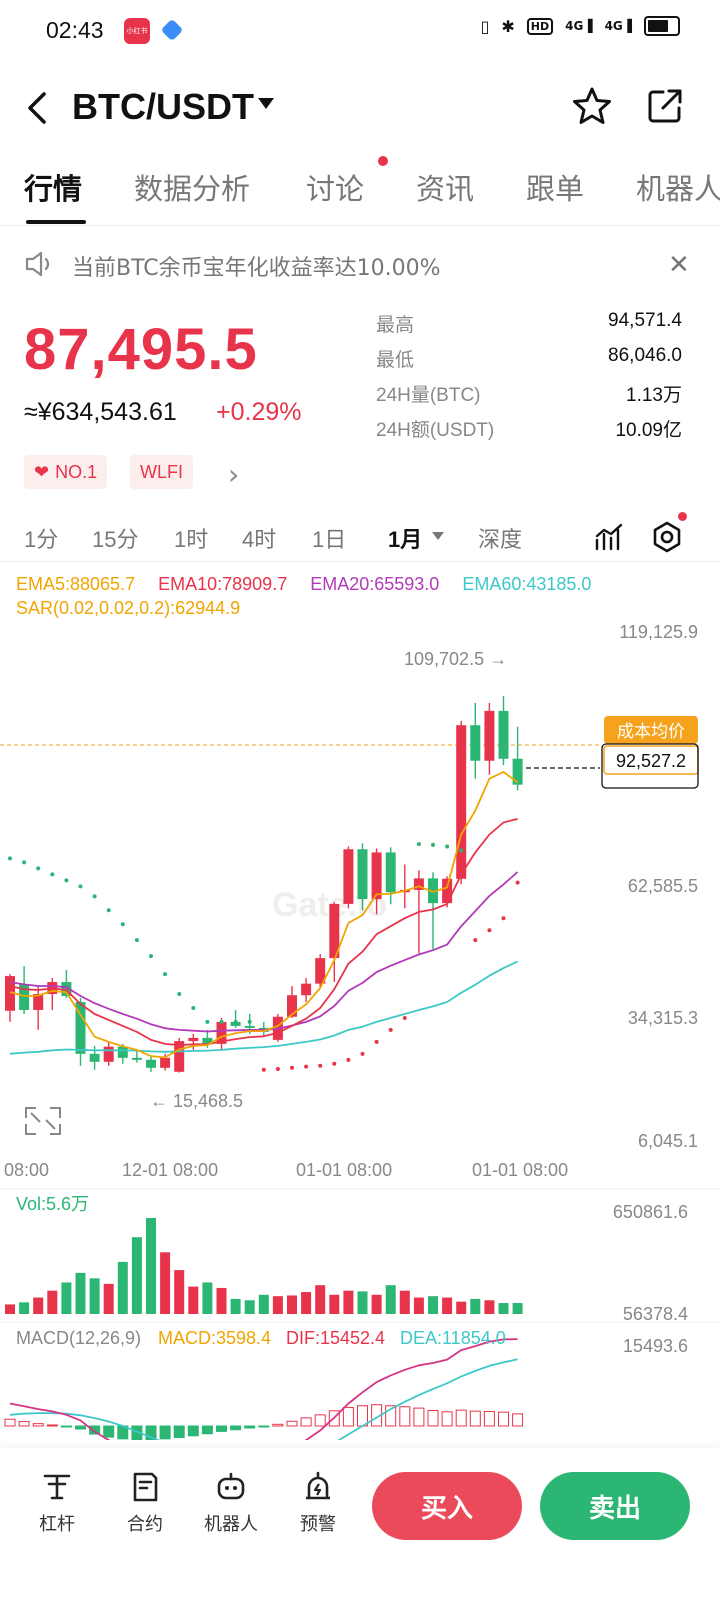  I want to click on back-icon, so click(39, 108).